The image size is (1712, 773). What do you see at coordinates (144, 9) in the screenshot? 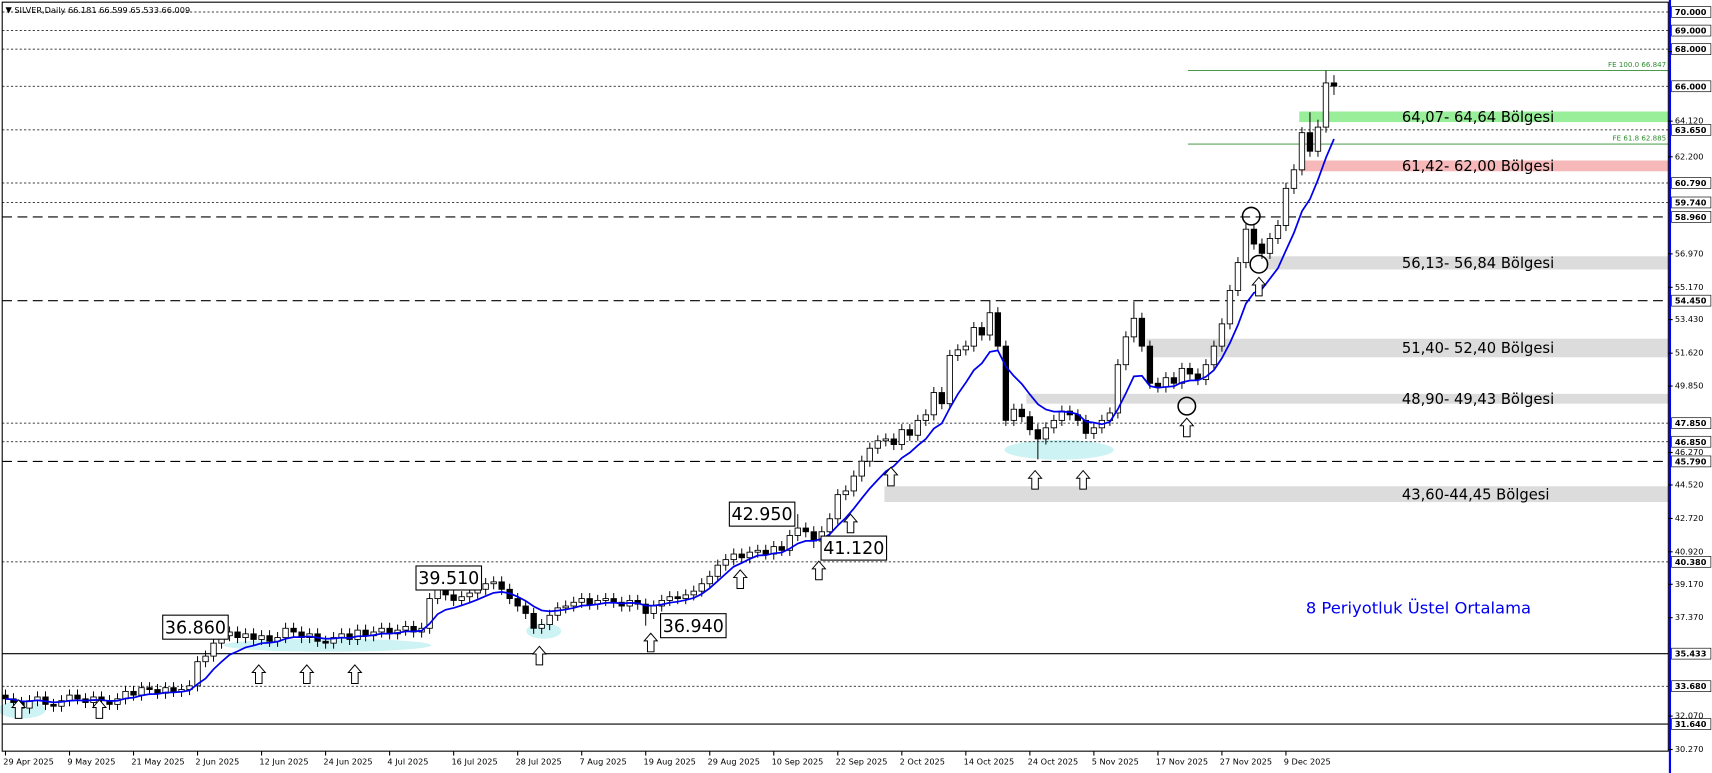
I see `last-low: 65.533` at bounding box center [144, 9].